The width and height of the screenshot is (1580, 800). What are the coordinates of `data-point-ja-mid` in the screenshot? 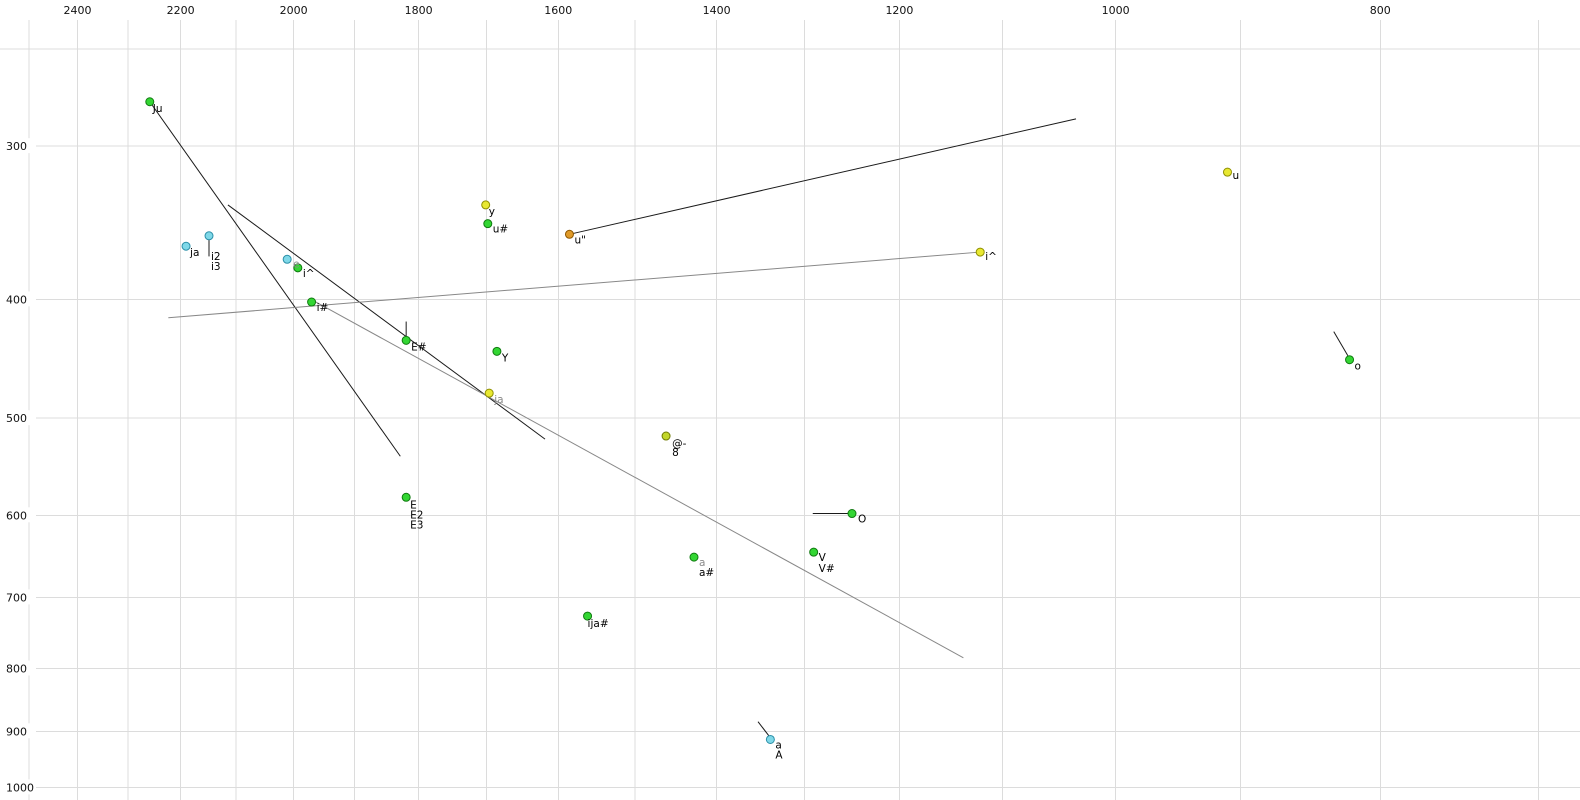 It's located at (489, 393).